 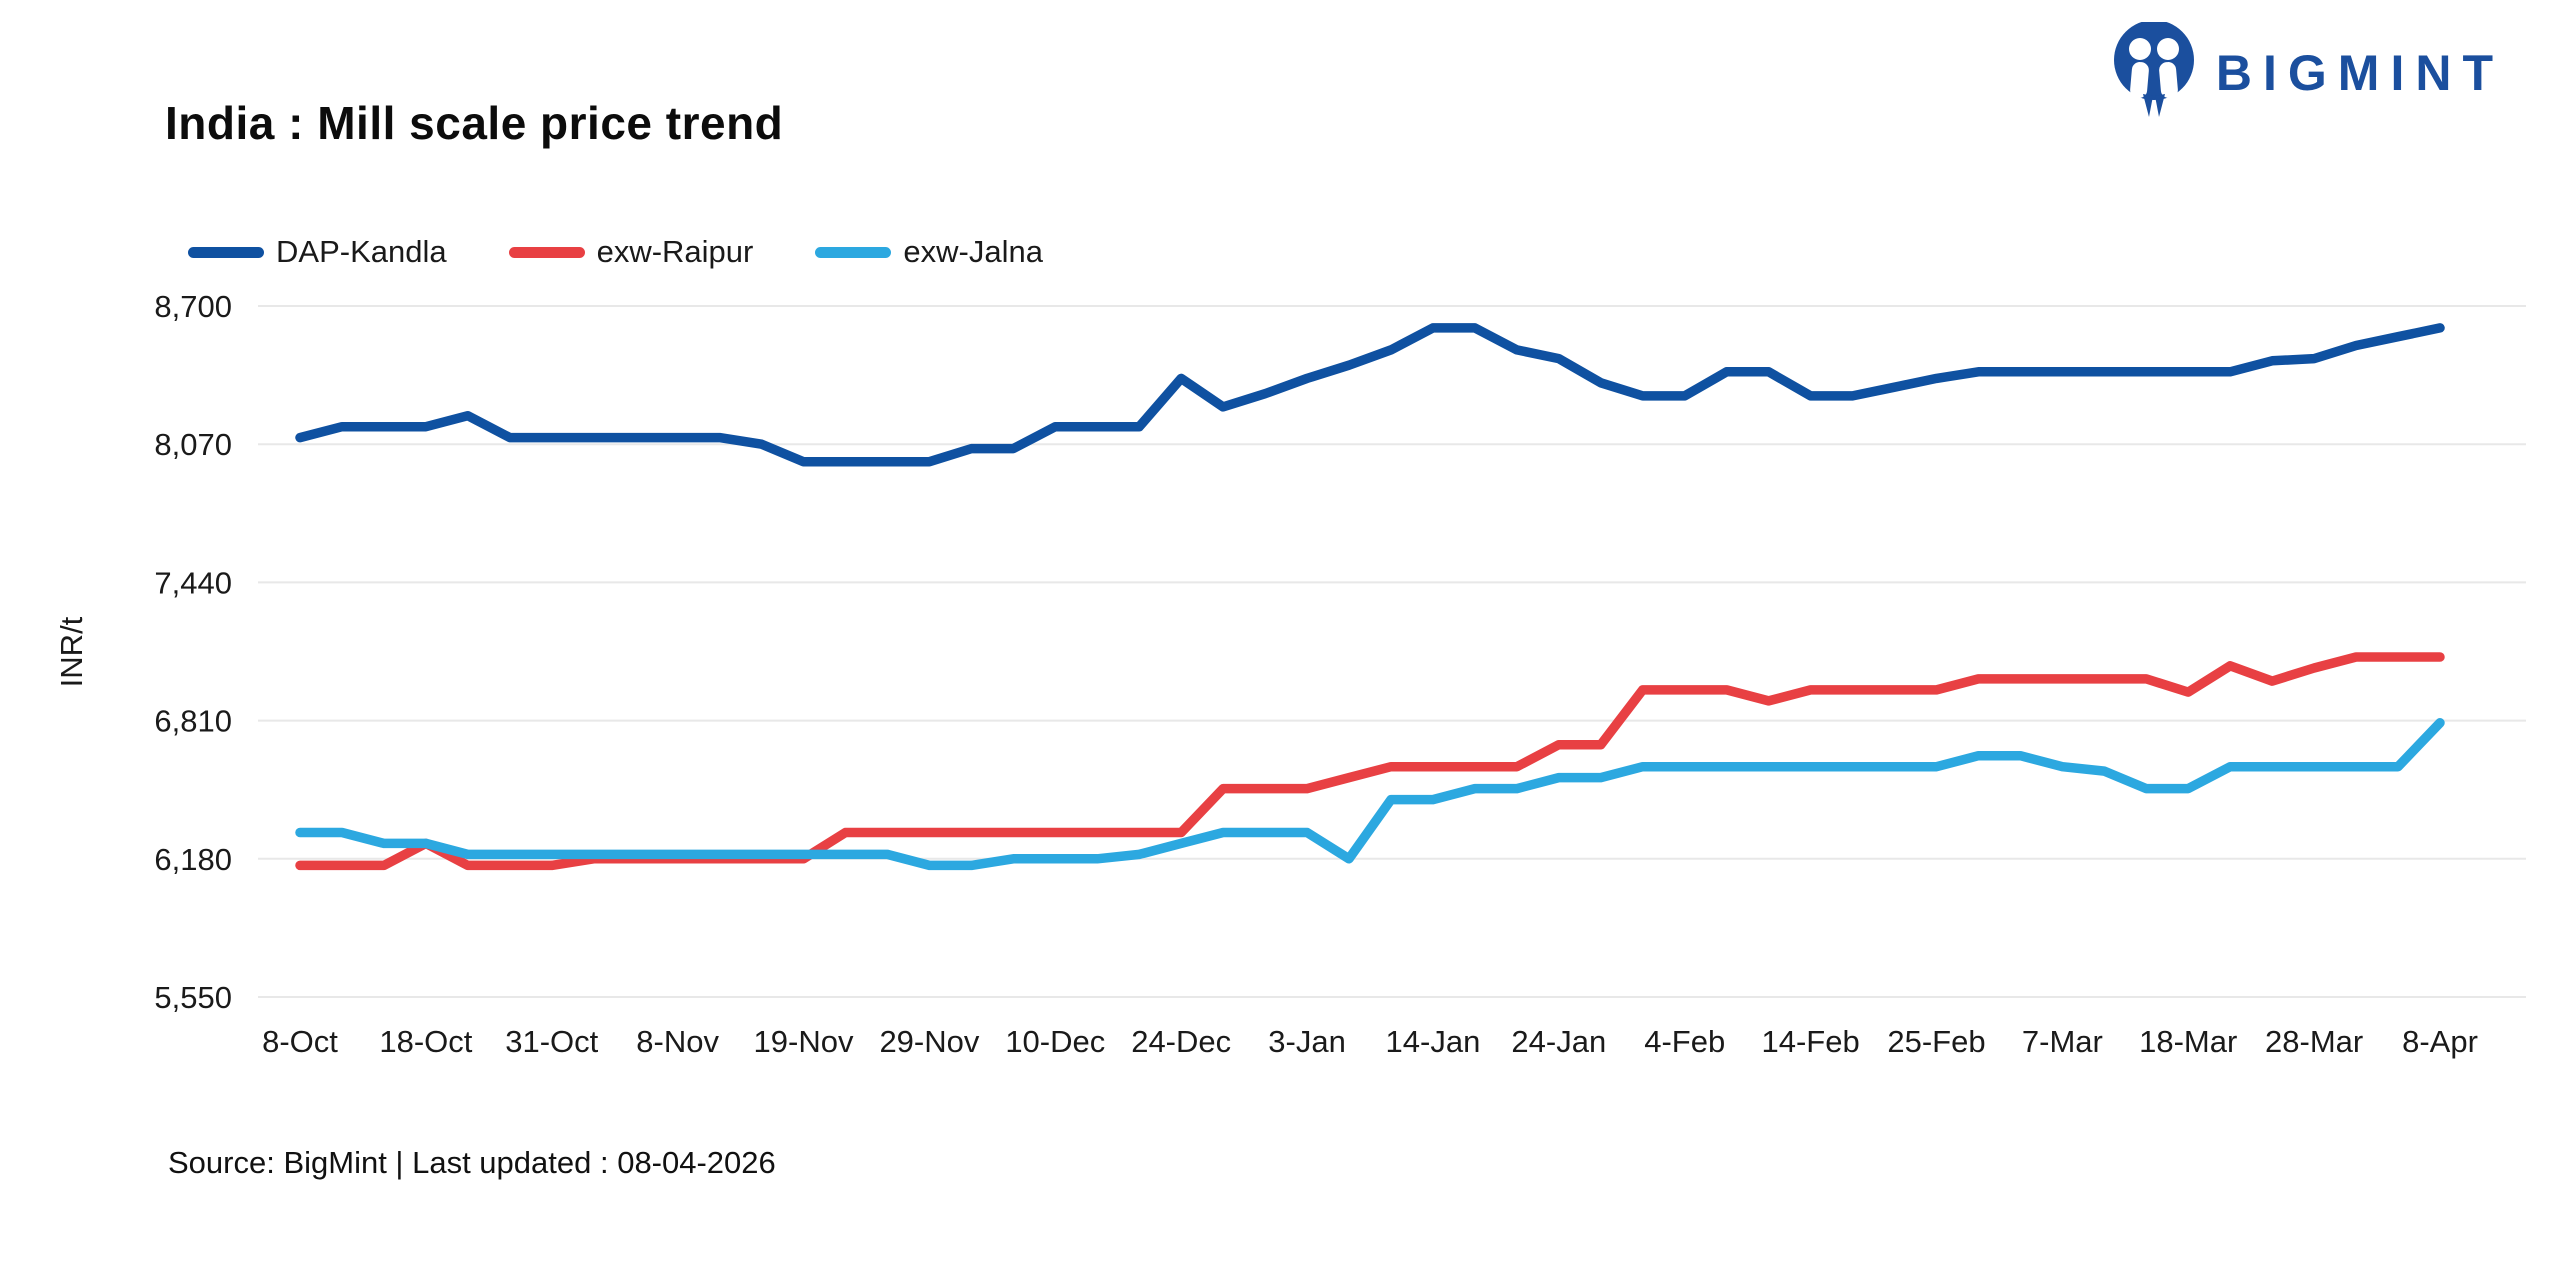 I want to click on x-tick-label: 4-Feb, so click(x=1684, y=1041).